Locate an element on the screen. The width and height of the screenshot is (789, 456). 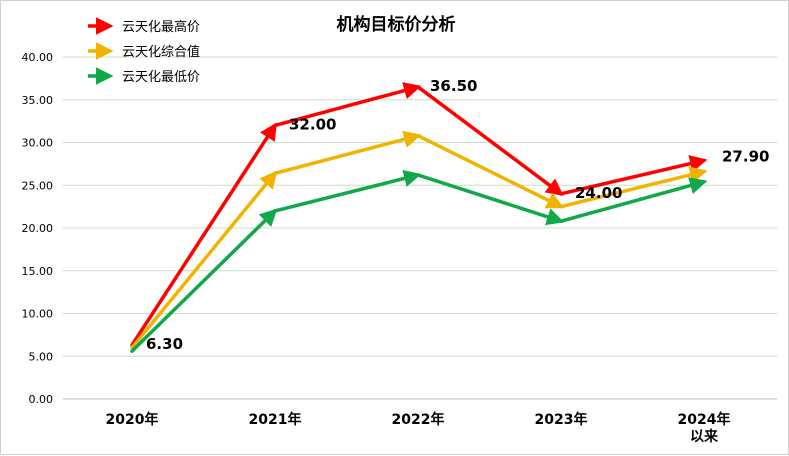
legend-item: 云天化综合值 is located at coordinates (144, 51).